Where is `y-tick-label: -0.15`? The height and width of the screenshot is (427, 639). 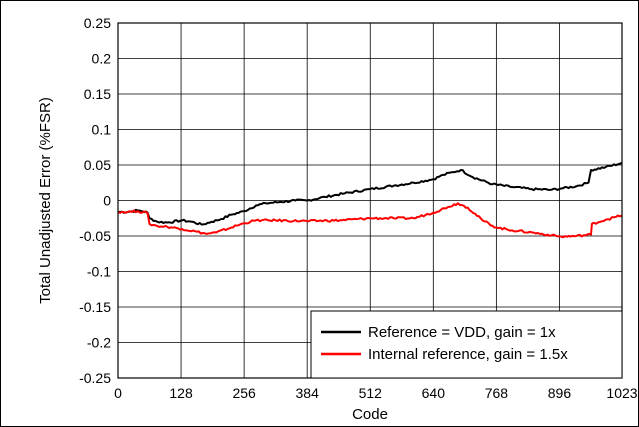 y-tick-label: -0.15 is located at coordinates (95, 307).